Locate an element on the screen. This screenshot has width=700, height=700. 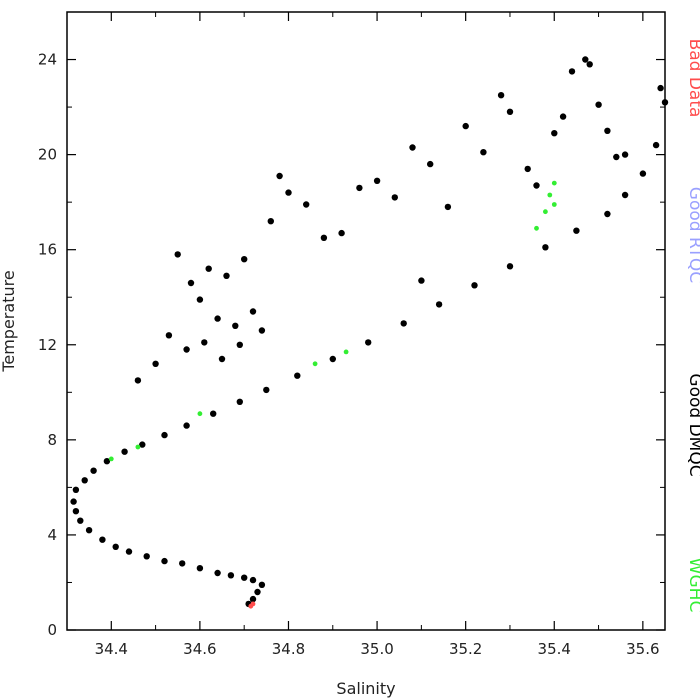
x-tick-label-1: 34.6 is located at coordinates (199, 649).